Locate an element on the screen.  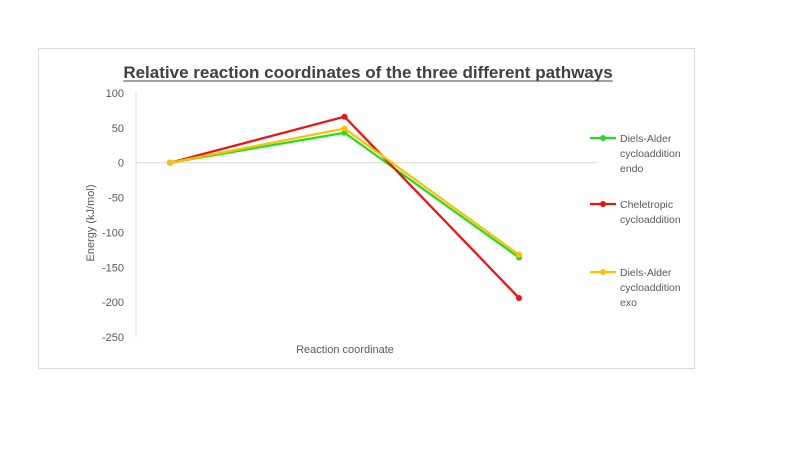
legend-item-0: Diels-Alder cycloaddition endo is located at coordinates (635, 154).